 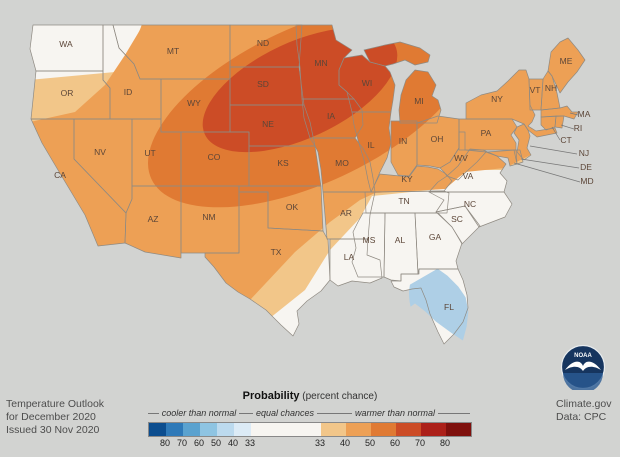 I want to click on state-label-or: OR, so click(x=67, y=93).